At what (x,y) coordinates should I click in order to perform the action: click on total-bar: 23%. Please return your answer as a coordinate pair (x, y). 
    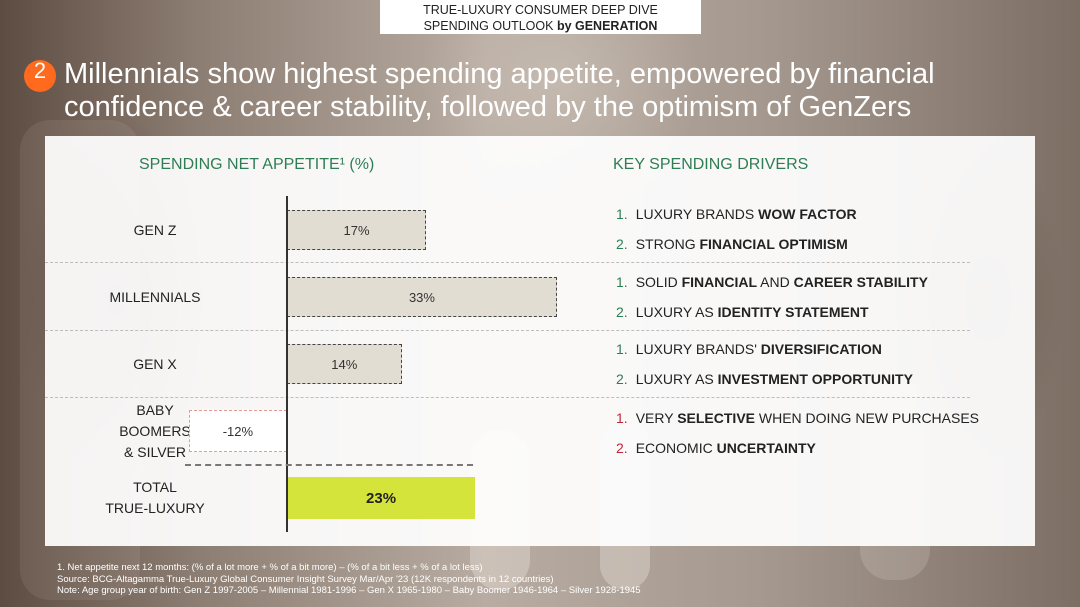
    Looking at the image, I should click on (381, 498).